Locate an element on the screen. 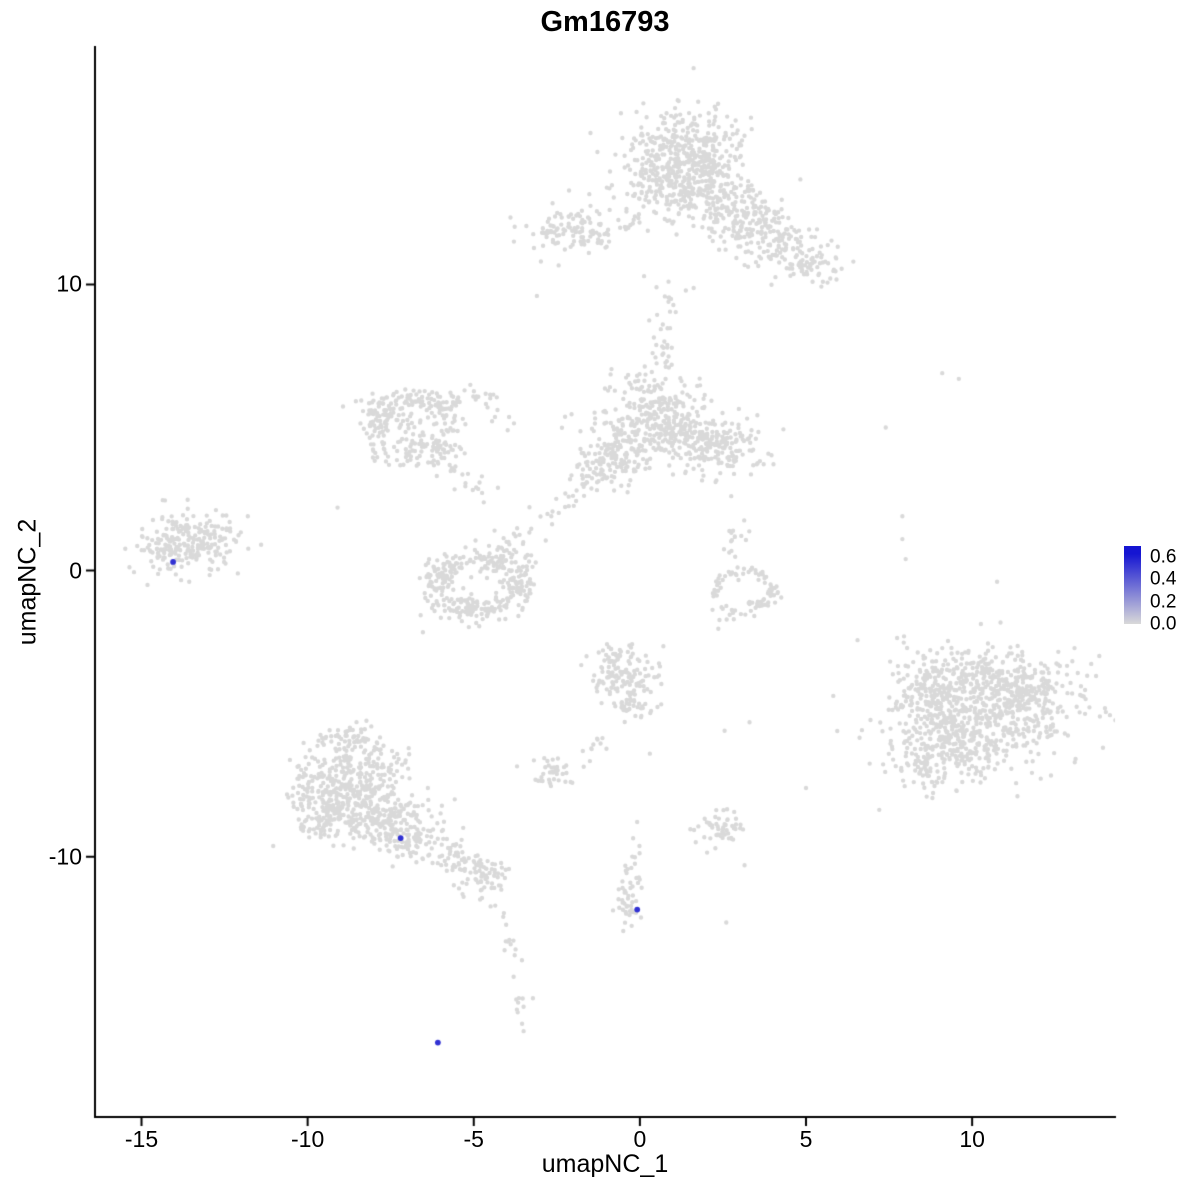  y-axis-title: umapNC_2 is located at coordinates (27, 582).